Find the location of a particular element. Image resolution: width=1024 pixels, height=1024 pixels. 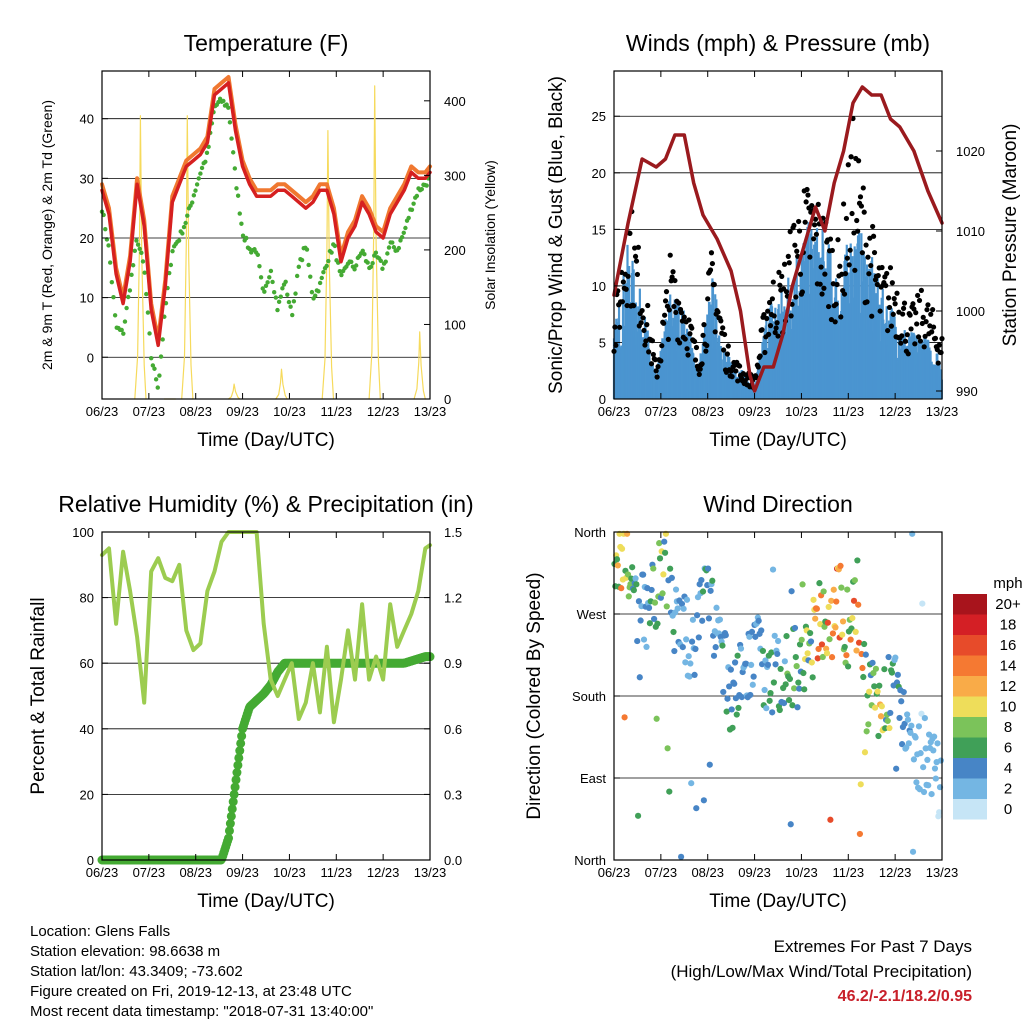

plot-frame is located at coordinates (778, 235).